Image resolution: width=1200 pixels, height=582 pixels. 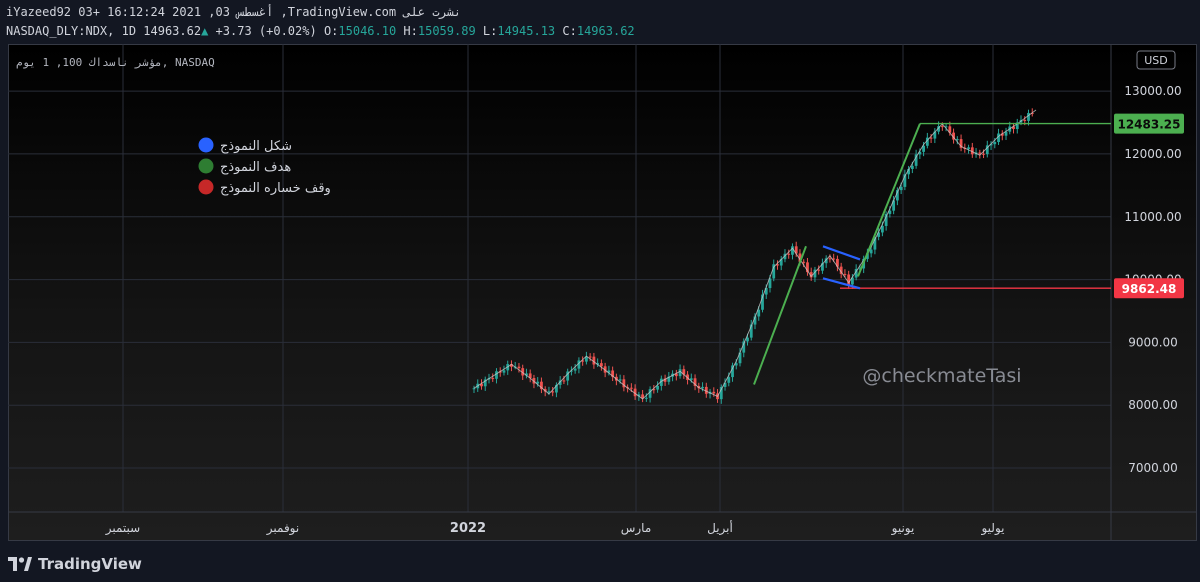 What do you see at coordinates (600, 563) in the screenshot?
I see `footer: TradingView` at bounding box center [600, 563].